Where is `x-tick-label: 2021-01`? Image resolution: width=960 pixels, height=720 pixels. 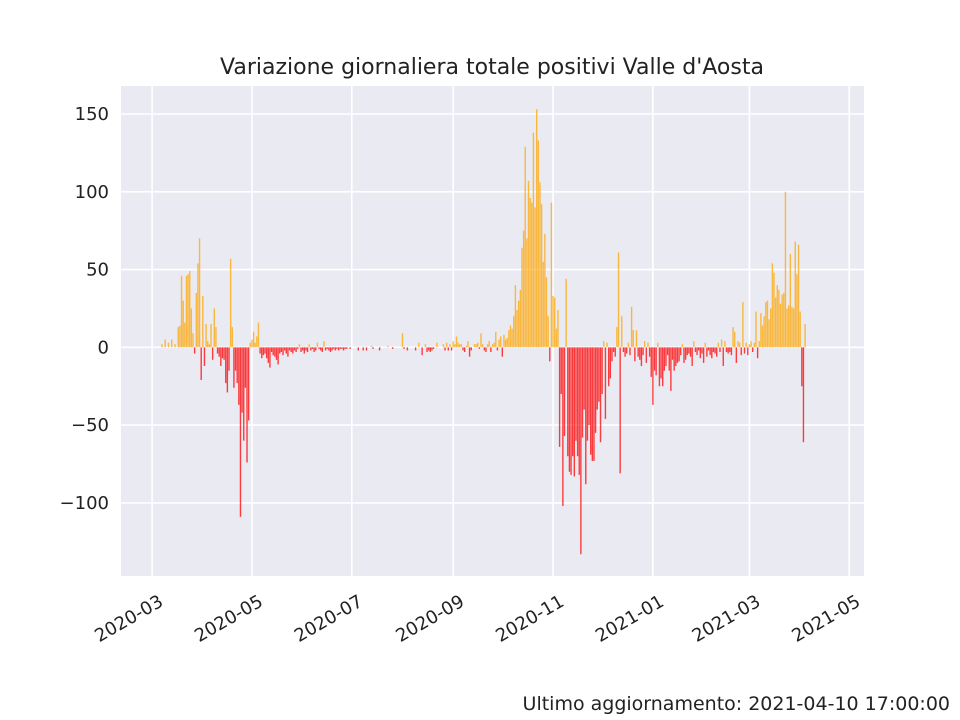 x-tick-label: 2021-01 is located at coordinates (630, 619).